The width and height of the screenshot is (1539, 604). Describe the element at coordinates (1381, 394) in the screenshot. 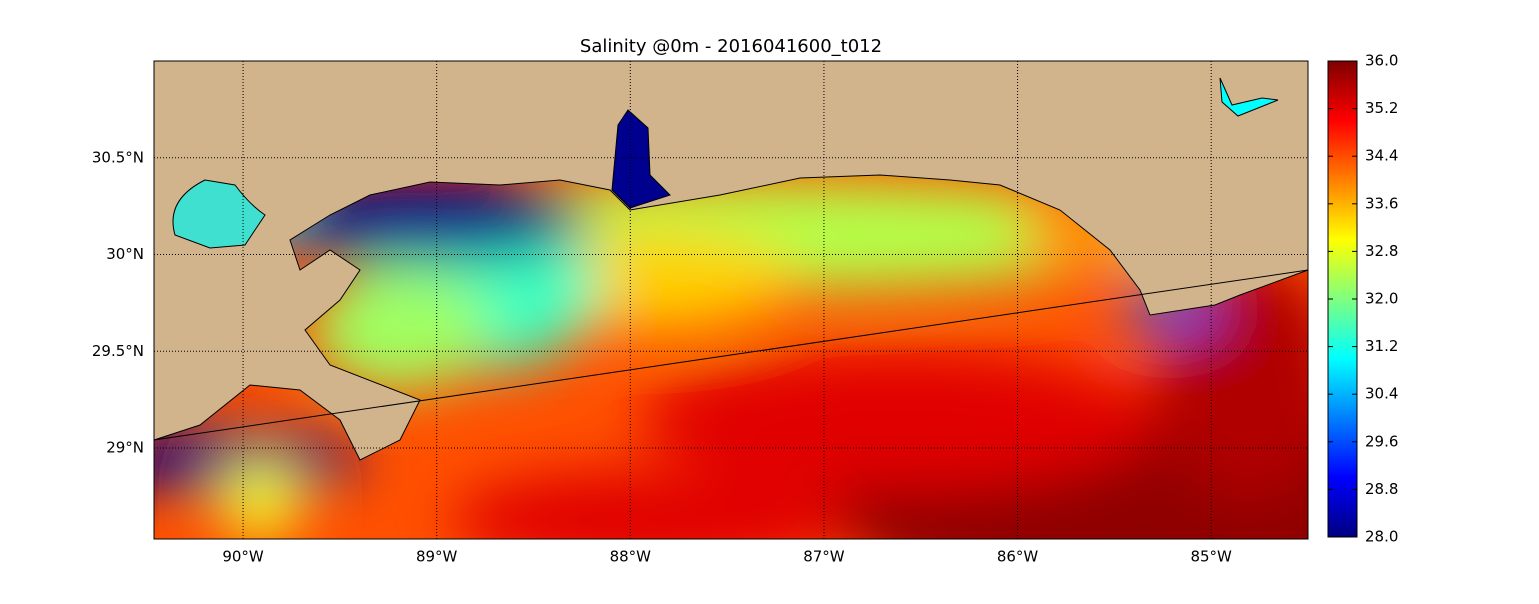

I see `colorbar-tick-label: 30.4` at that location.